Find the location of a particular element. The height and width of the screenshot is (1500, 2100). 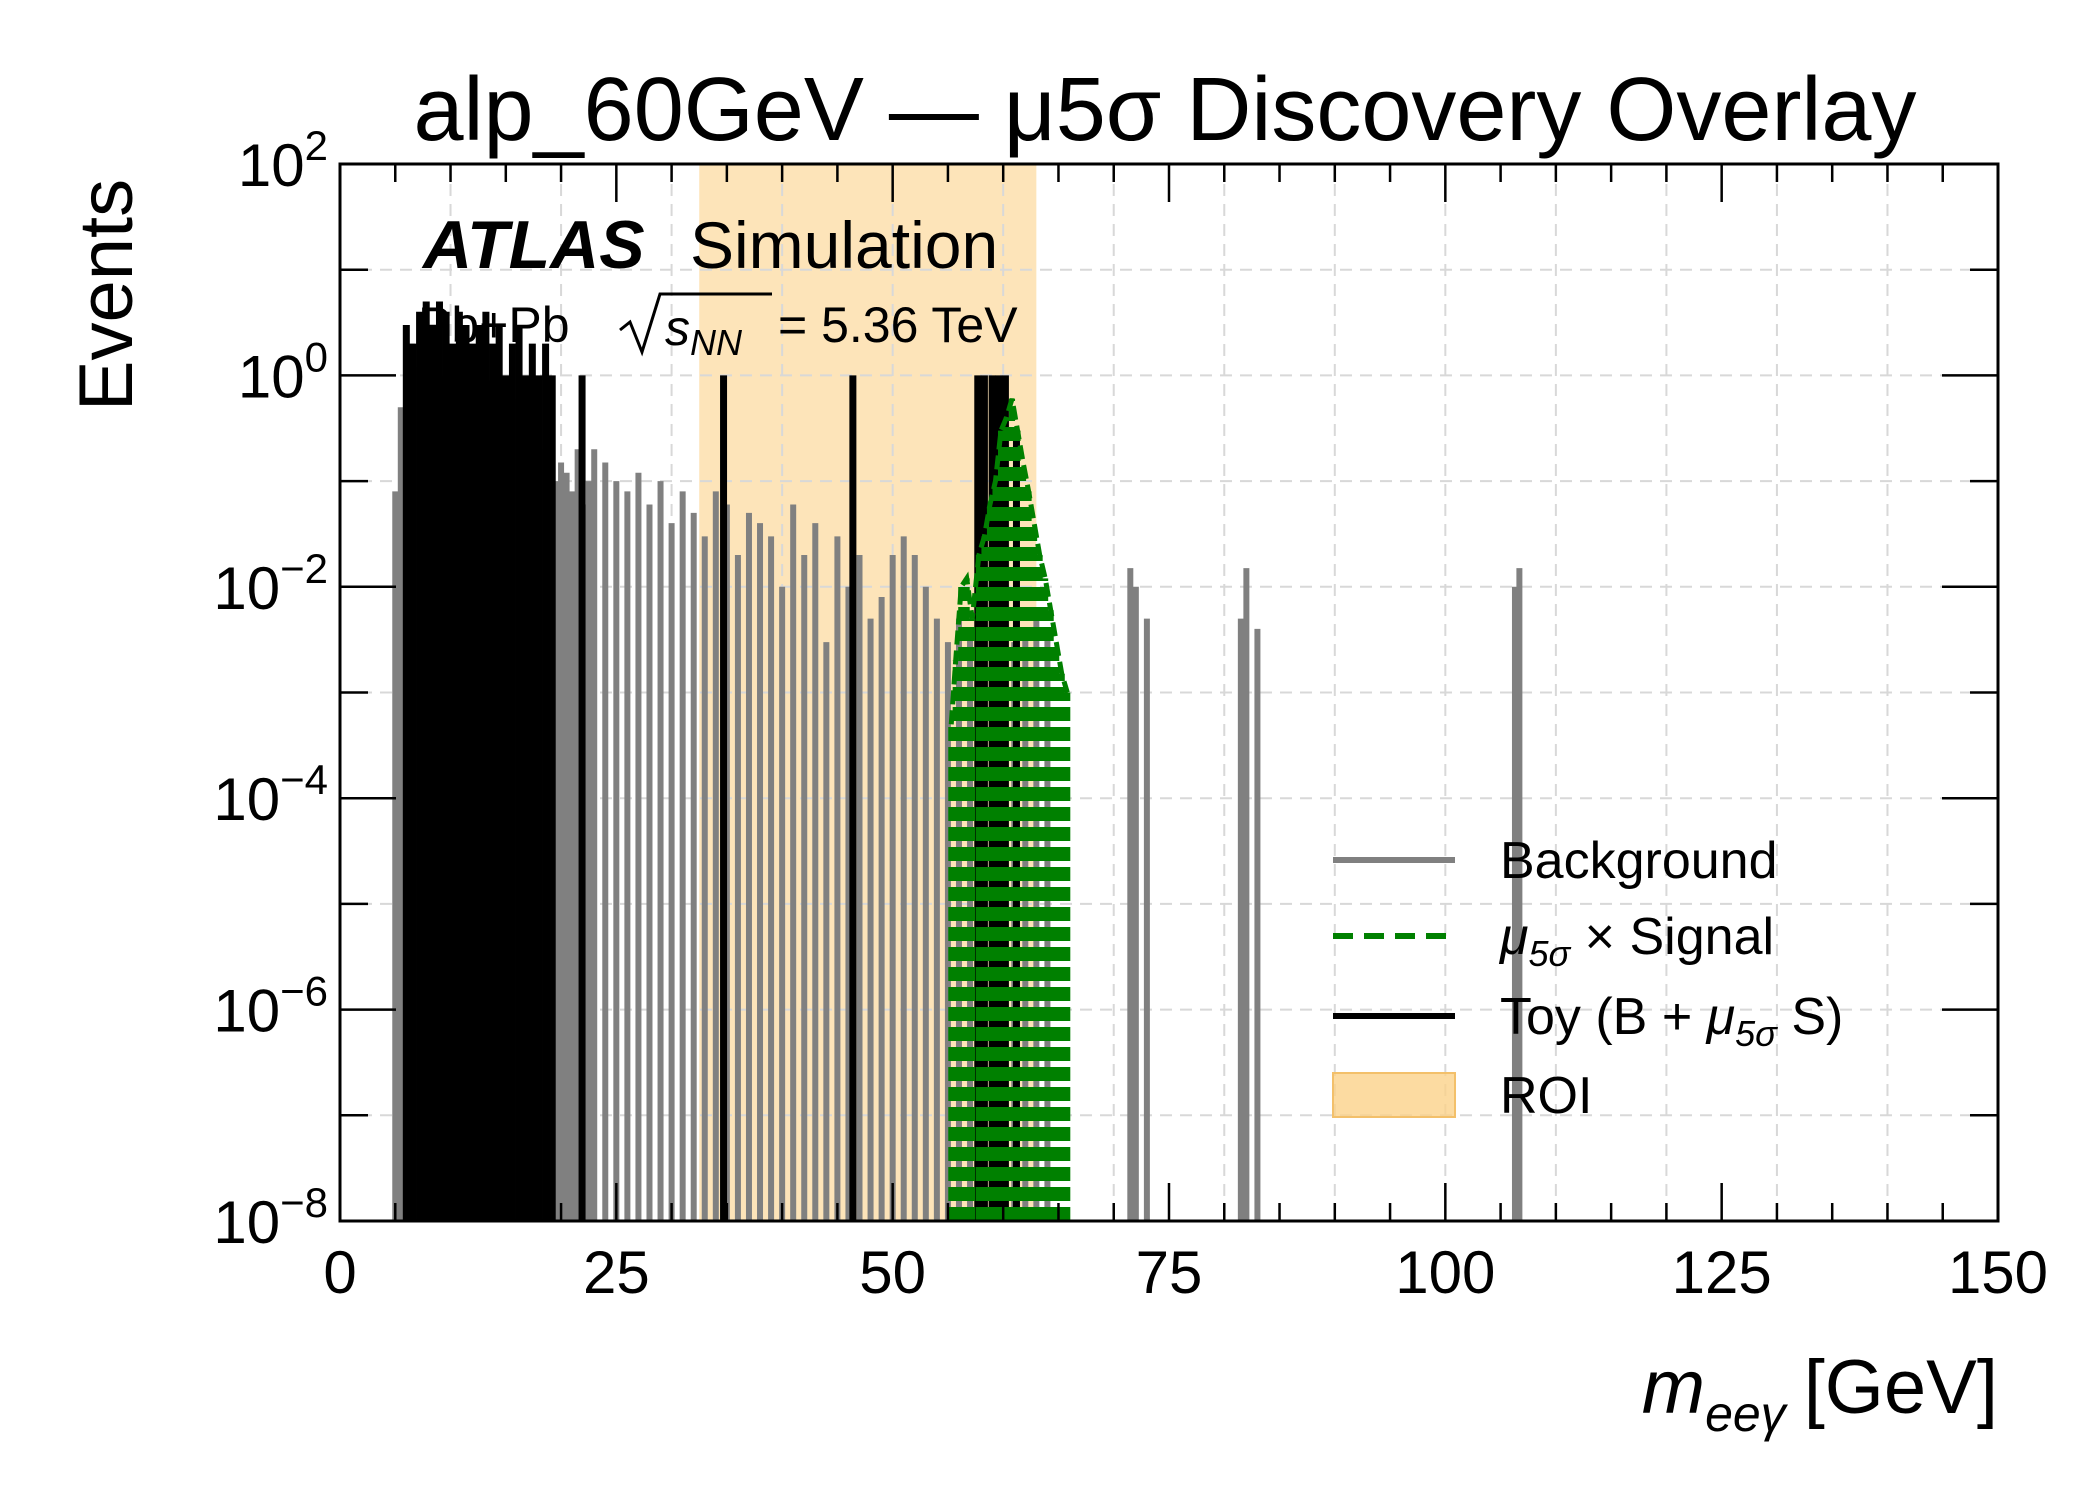

y-tick-label: 10⁻² is located at coordinates (270, 583).